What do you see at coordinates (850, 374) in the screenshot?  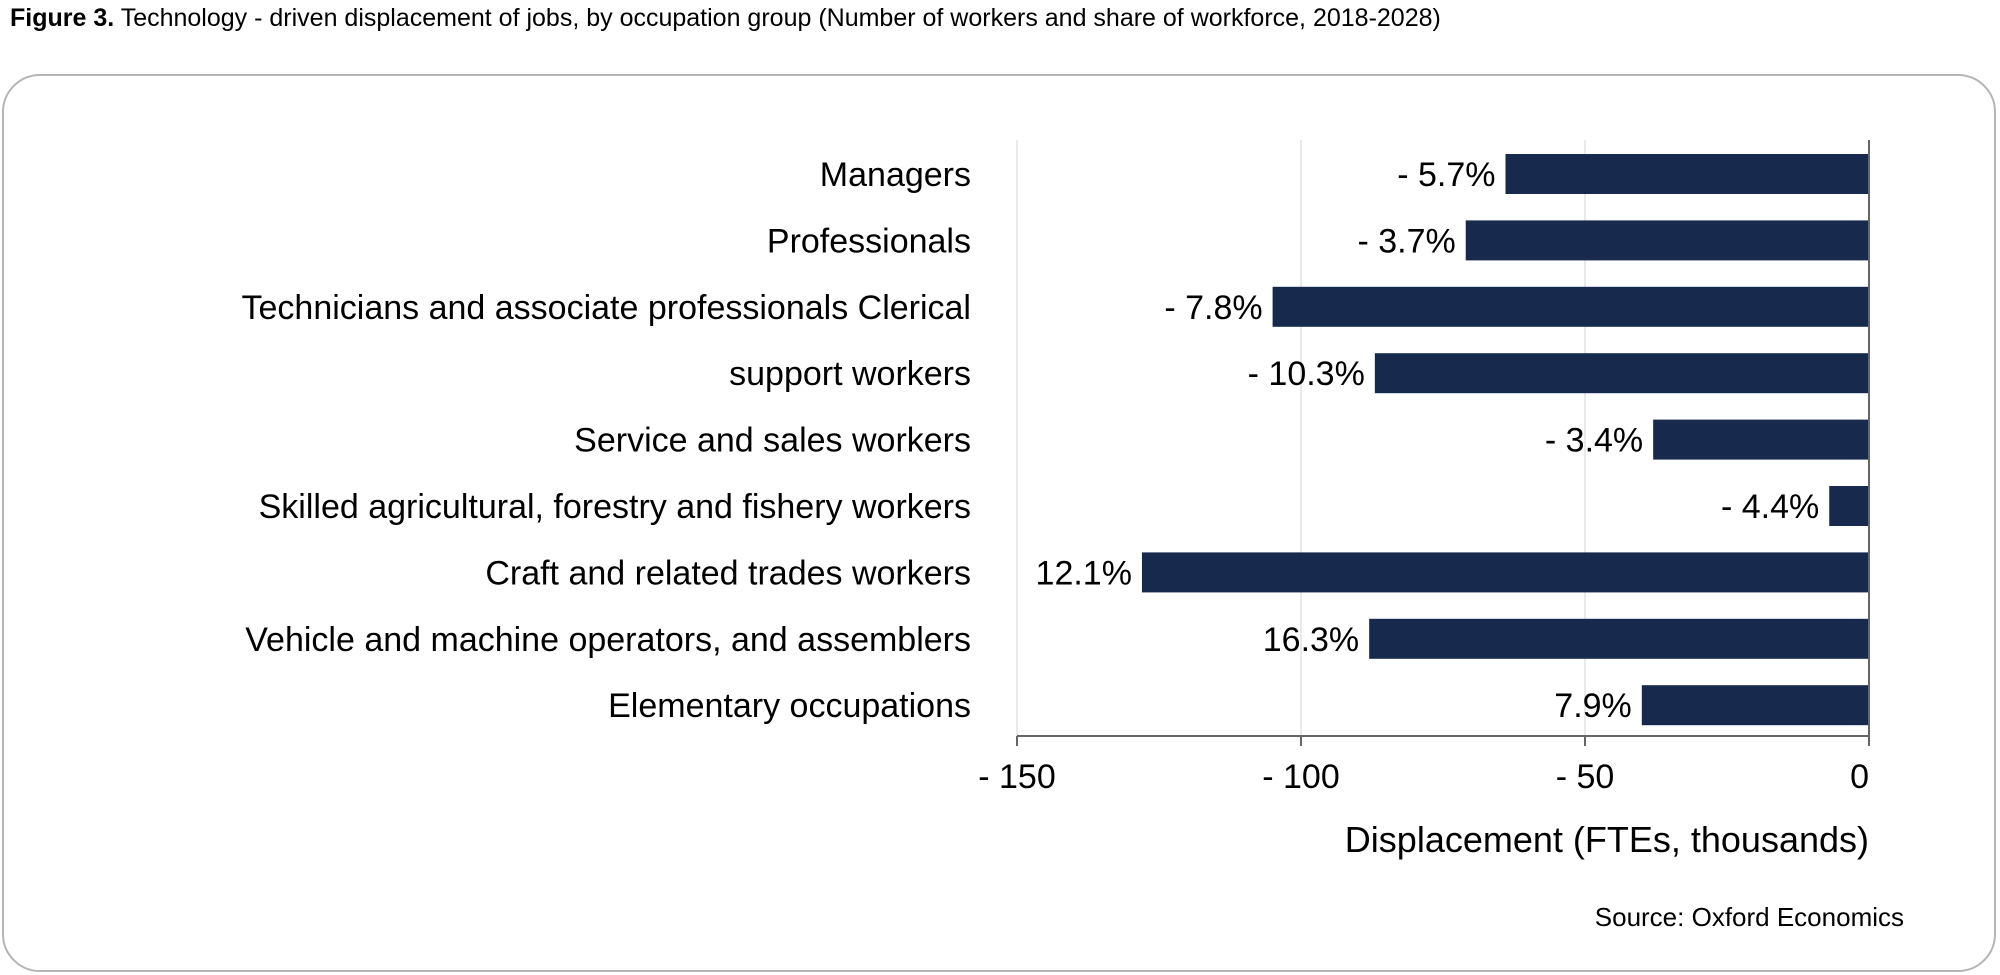 I see `category-label: support workers` at bounding box center [850, 374].